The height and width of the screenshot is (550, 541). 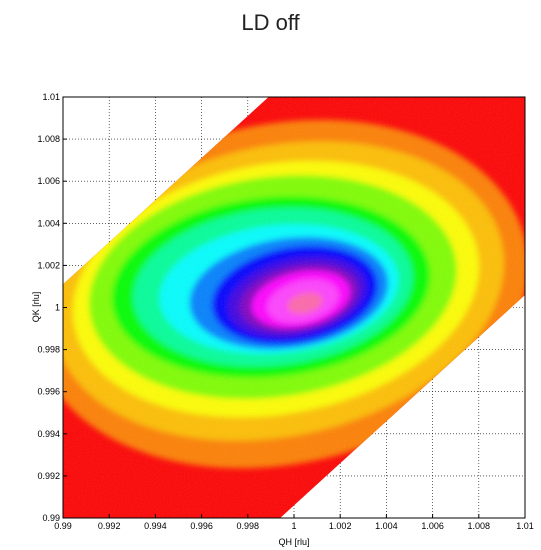 What do you see at coordinates (63, 526) in the screenshot?
I see `x-tick-label: 0.99` at bounding box center [63, 526].